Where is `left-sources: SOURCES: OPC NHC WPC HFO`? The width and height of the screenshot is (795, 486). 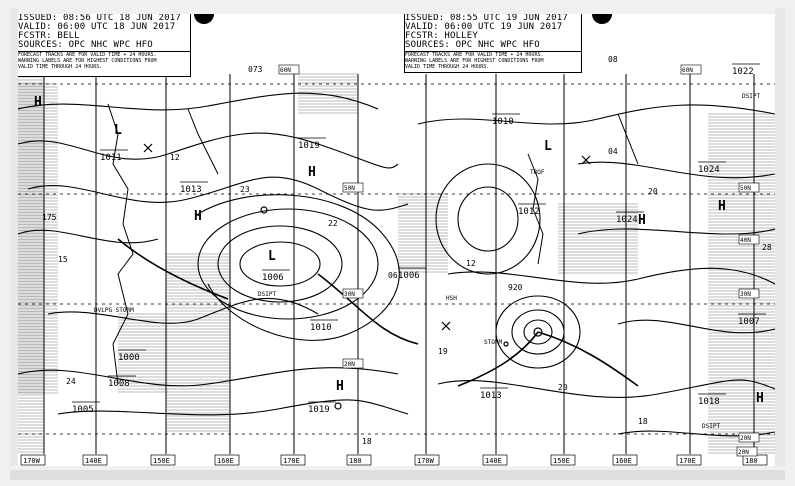
left-sources: SOURCES: OPC NHC WPC HFO is located at coordinates (85, 45).